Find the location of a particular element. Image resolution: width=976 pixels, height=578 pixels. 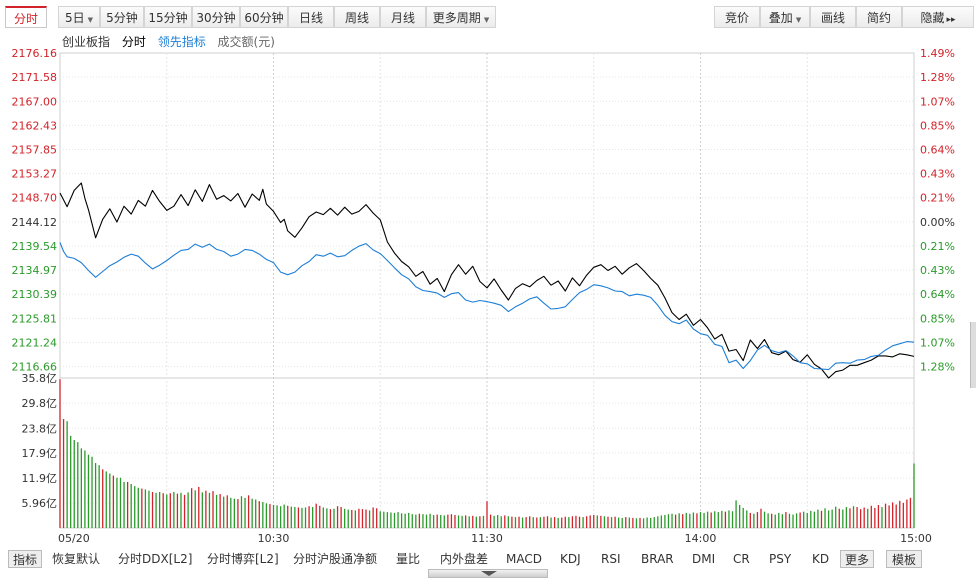

more-indicators-button: 更多 is located at coordinates (857, 559).